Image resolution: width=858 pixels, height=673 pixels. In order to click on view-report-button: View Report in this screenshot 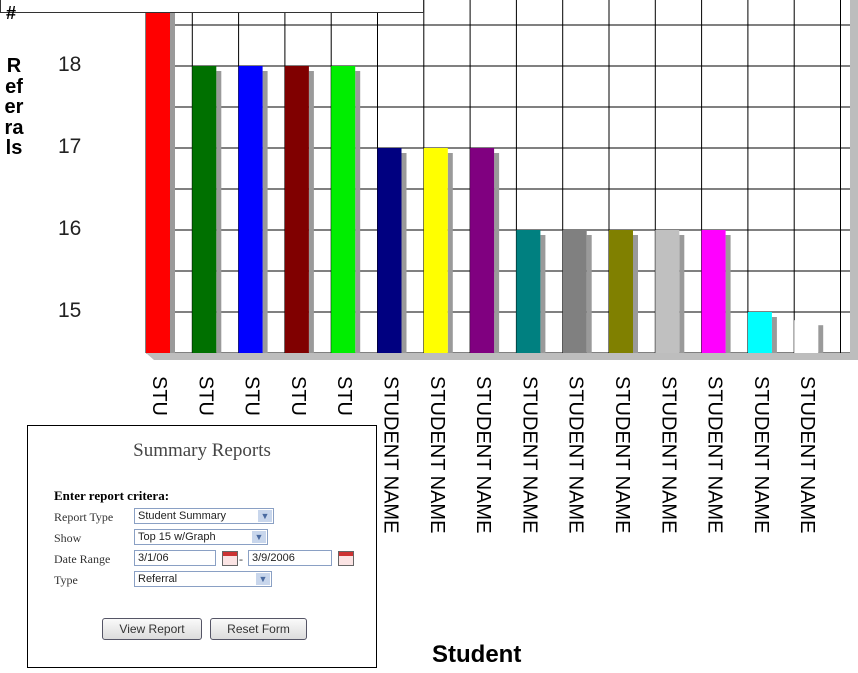, I will do `click(152, 629)`.